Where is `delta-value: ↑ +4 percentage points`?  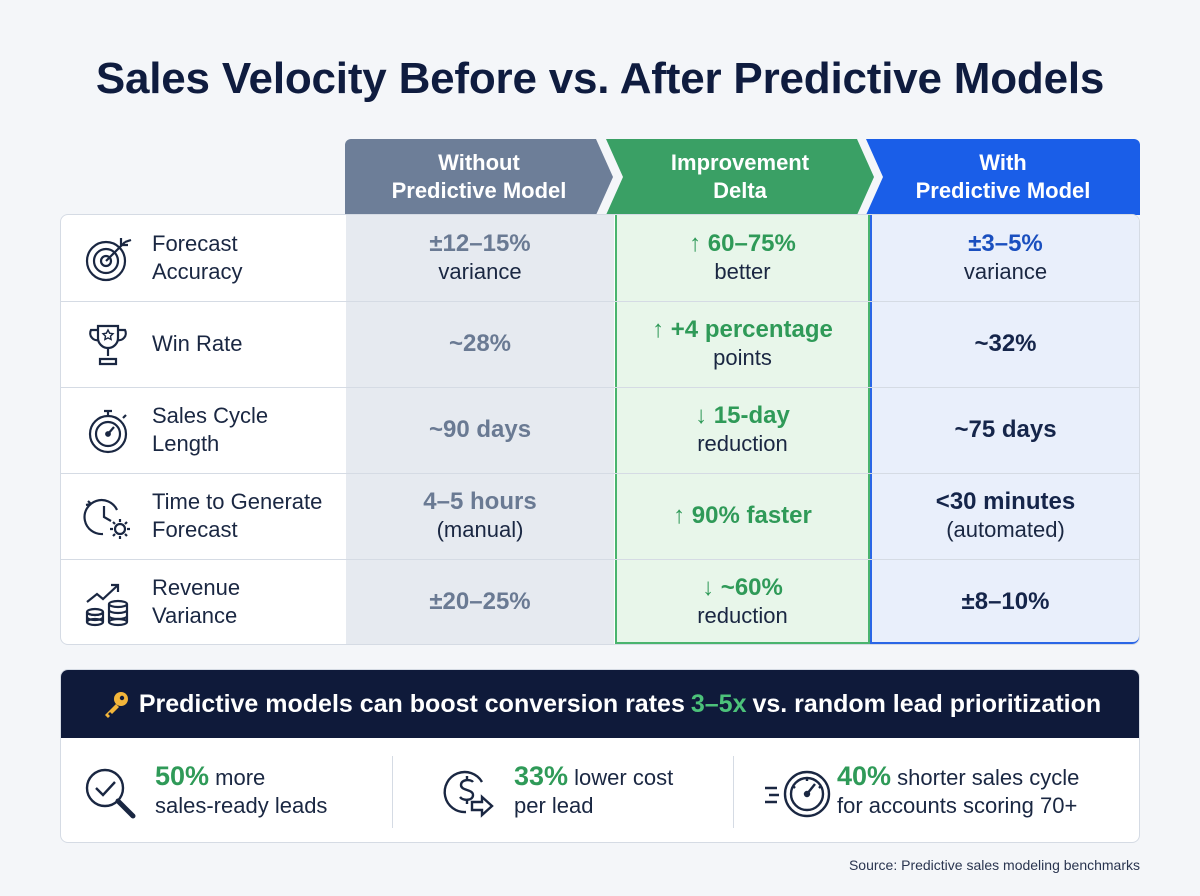 delta-value: ↑ +4 percentage points is located at coordinates (742, 344).